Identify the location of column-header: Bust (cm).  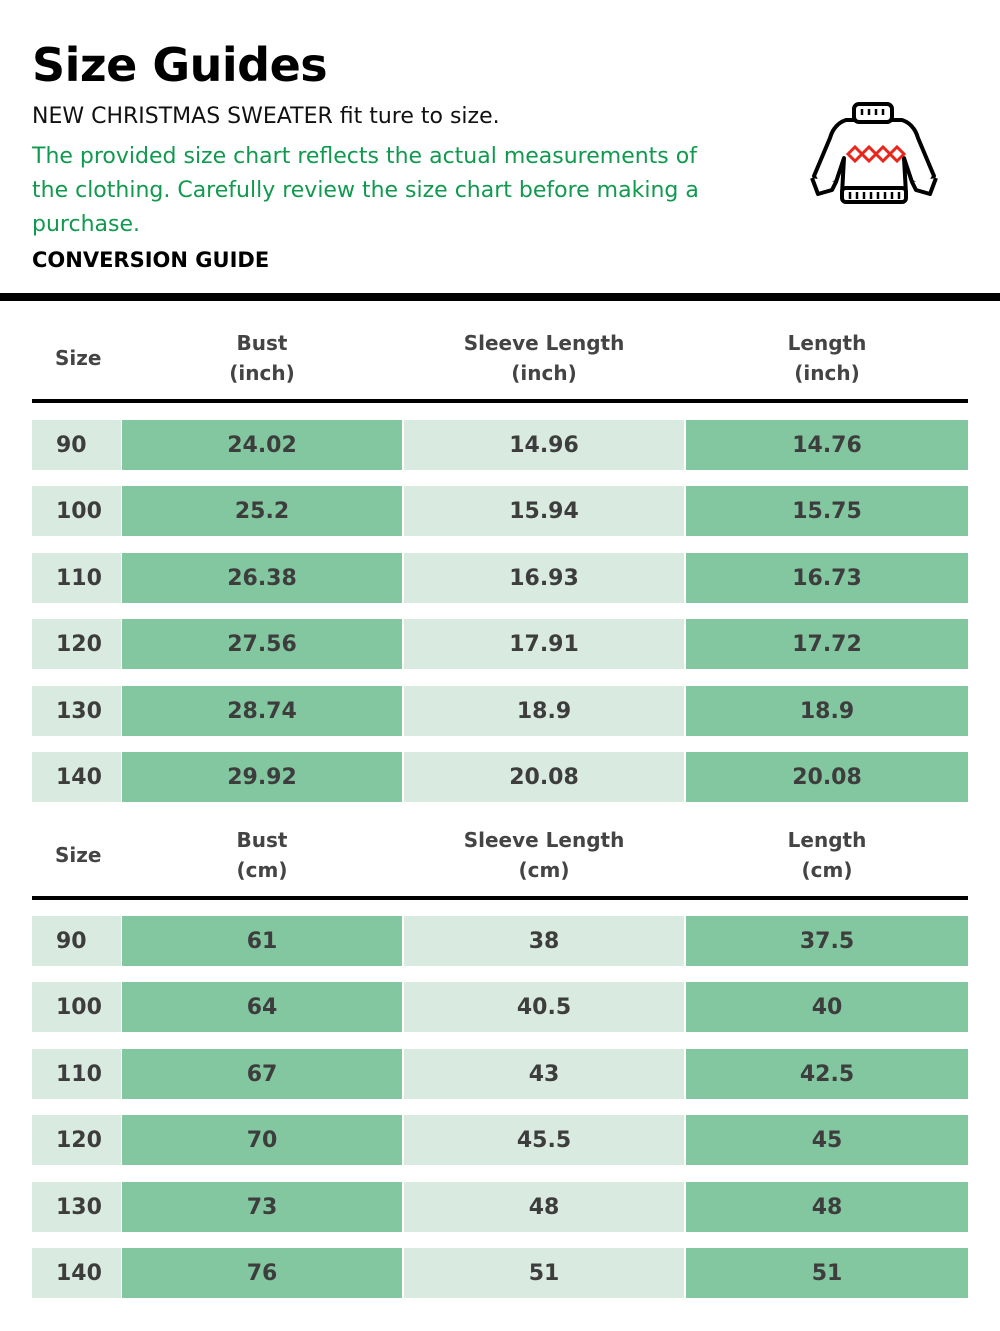
(262, 855).